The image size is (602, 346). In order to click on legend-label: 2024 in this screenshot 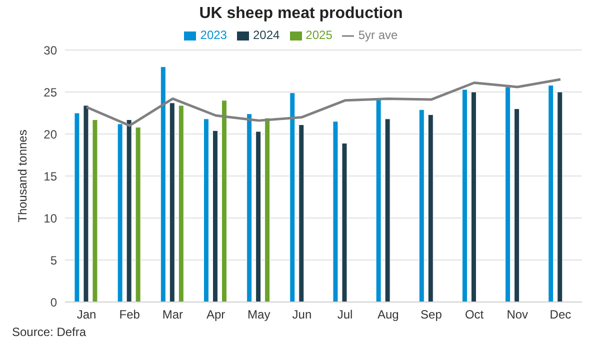, I will do `click(266, 35)`.